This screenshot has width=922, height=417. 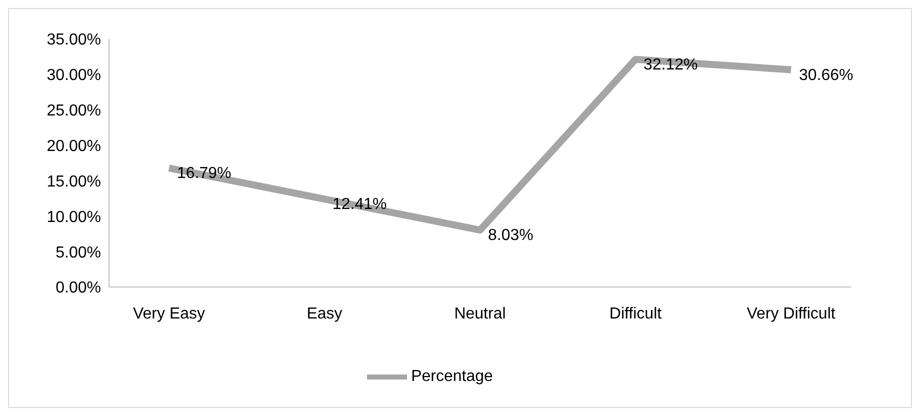 I want to click on y-tick-label: 15.00%, so click(x=73, y=181).